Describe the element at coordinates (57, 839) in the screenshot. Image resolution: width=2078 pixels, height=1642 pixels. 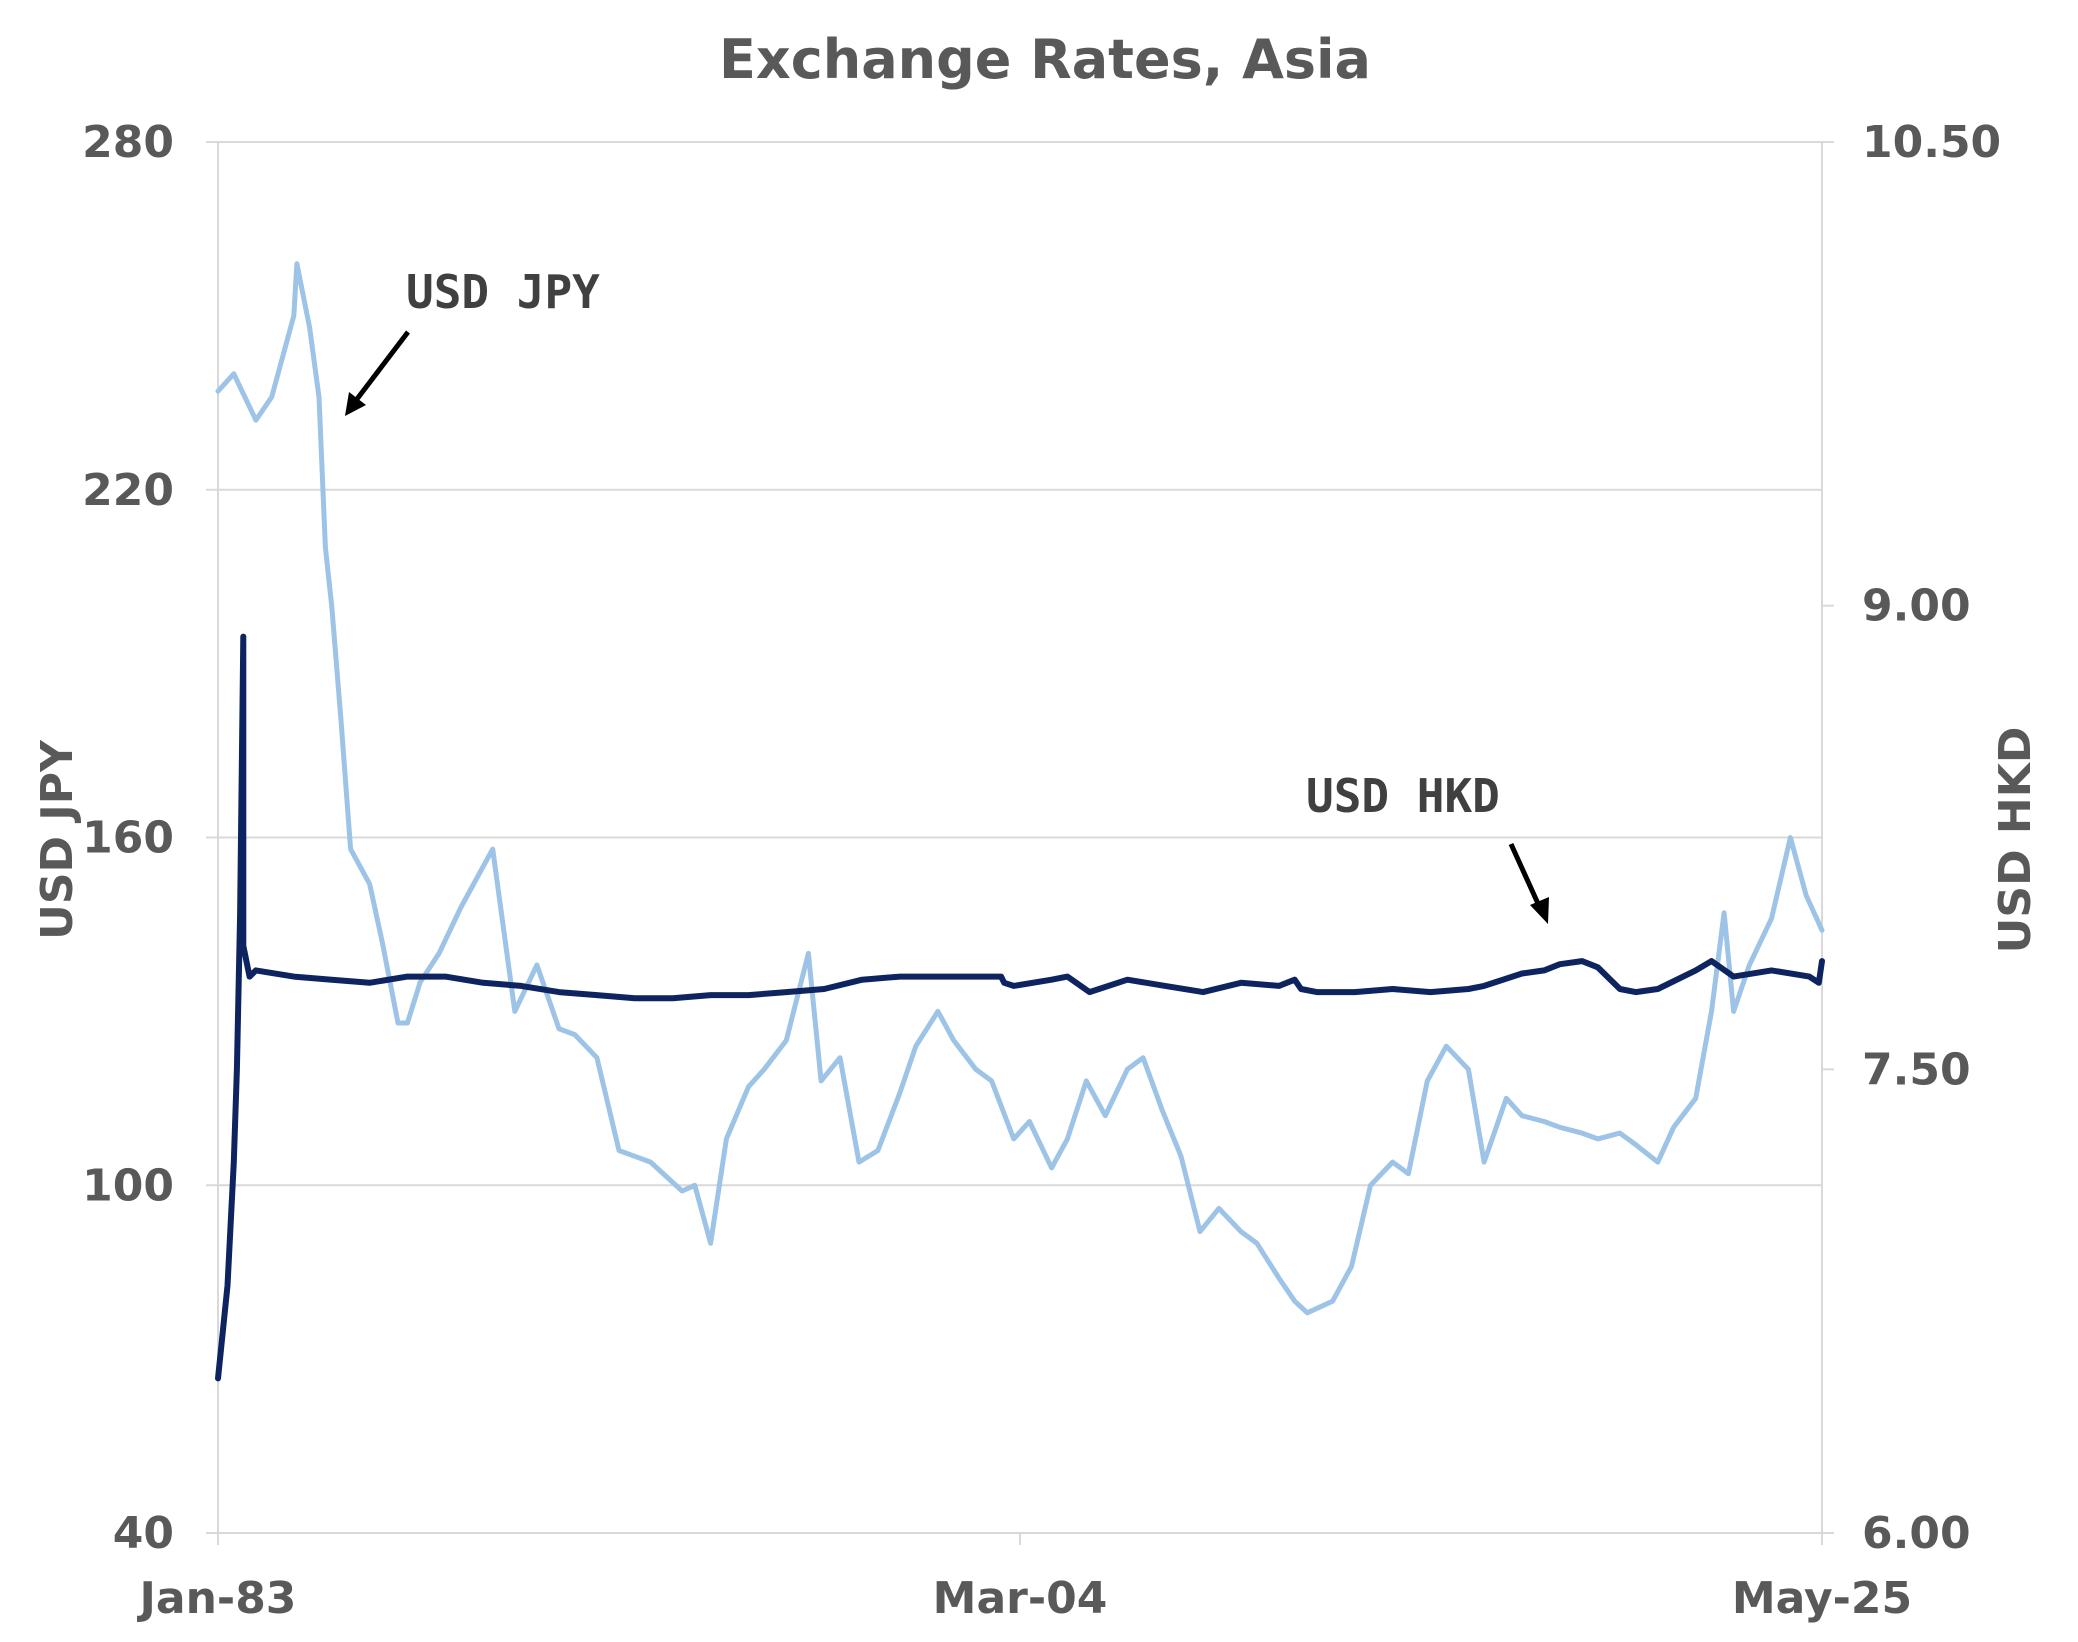
I see `left-axis-label: USD JPY` at that location.